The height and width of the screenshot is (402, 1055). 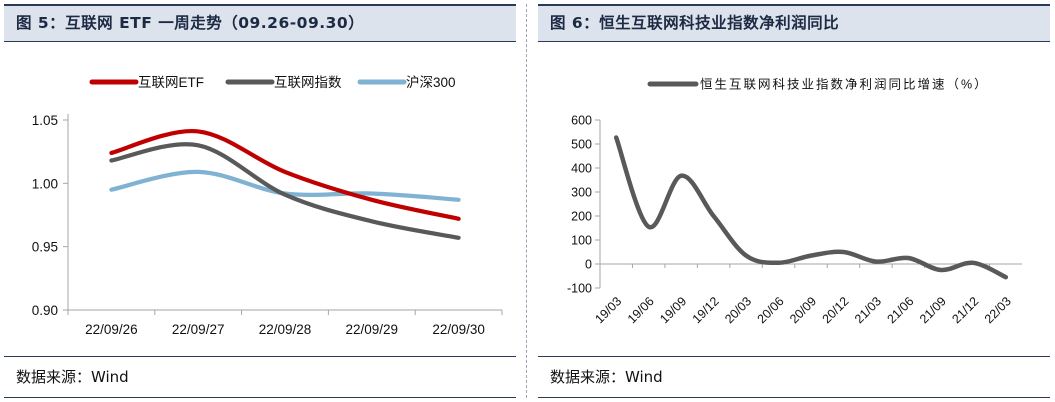 What do you see at coordinates (171, 82) in the screenshot?
I see `legend-label: 互联网ETF` at bounding box center [171, 82].